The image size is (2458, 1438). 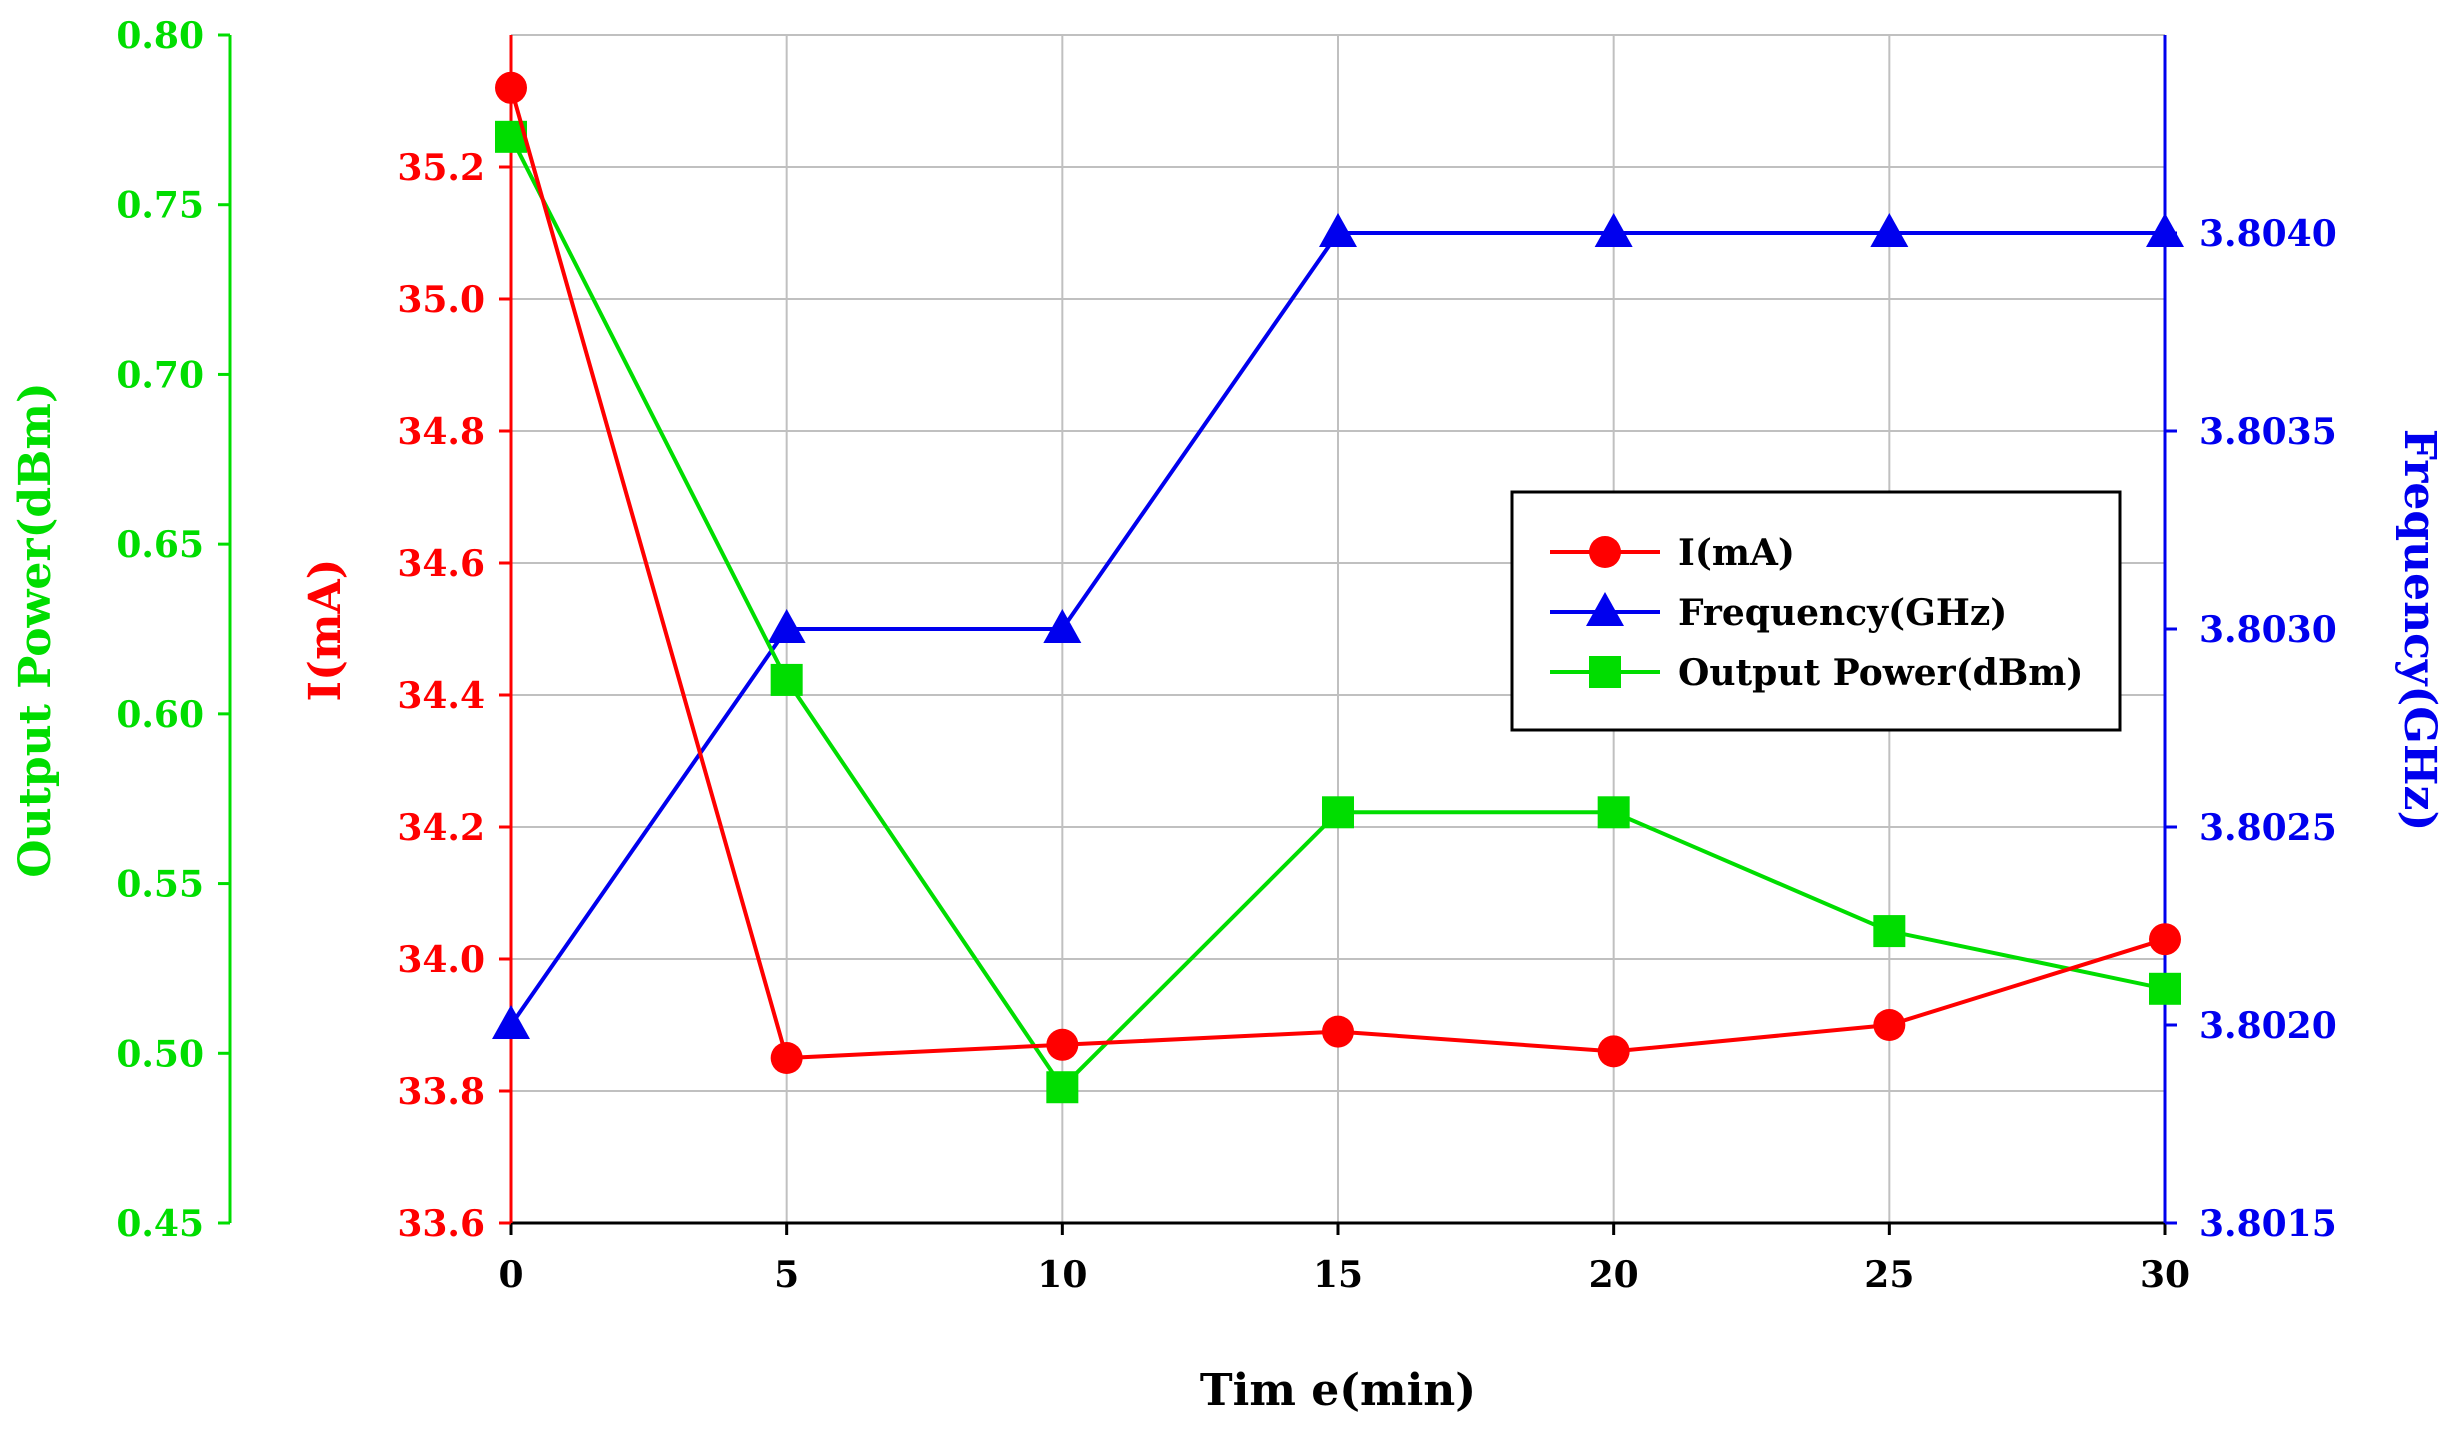 What do you see at coordinates (2268, 828) in the screenshot?
I see `frequency-tick-label: 3.8025` at bounding box center [2268, 828].